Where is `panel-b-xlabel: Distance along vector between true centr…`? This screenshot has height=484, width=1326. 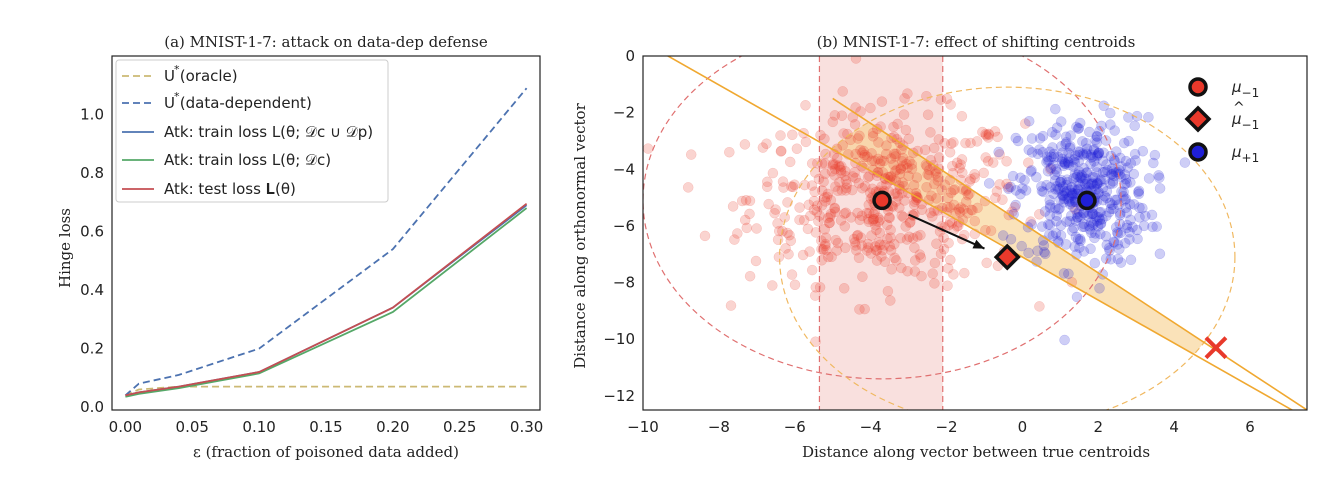 panel-b-xlabel: Distance along vector between true centr… is located at coordinates (976, 452).